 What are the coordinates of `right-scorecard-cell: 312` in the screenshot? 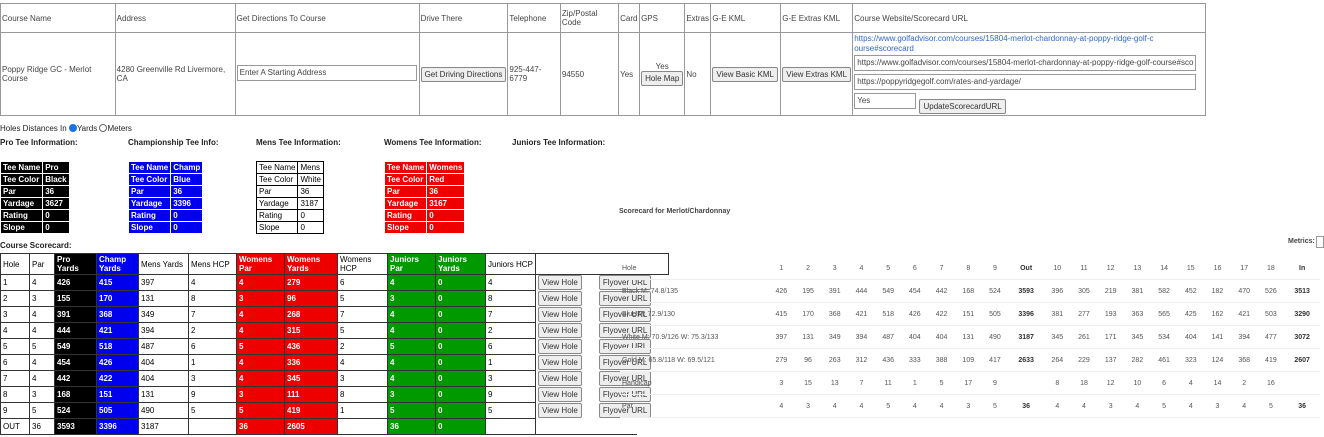 It's located at (861, 360).